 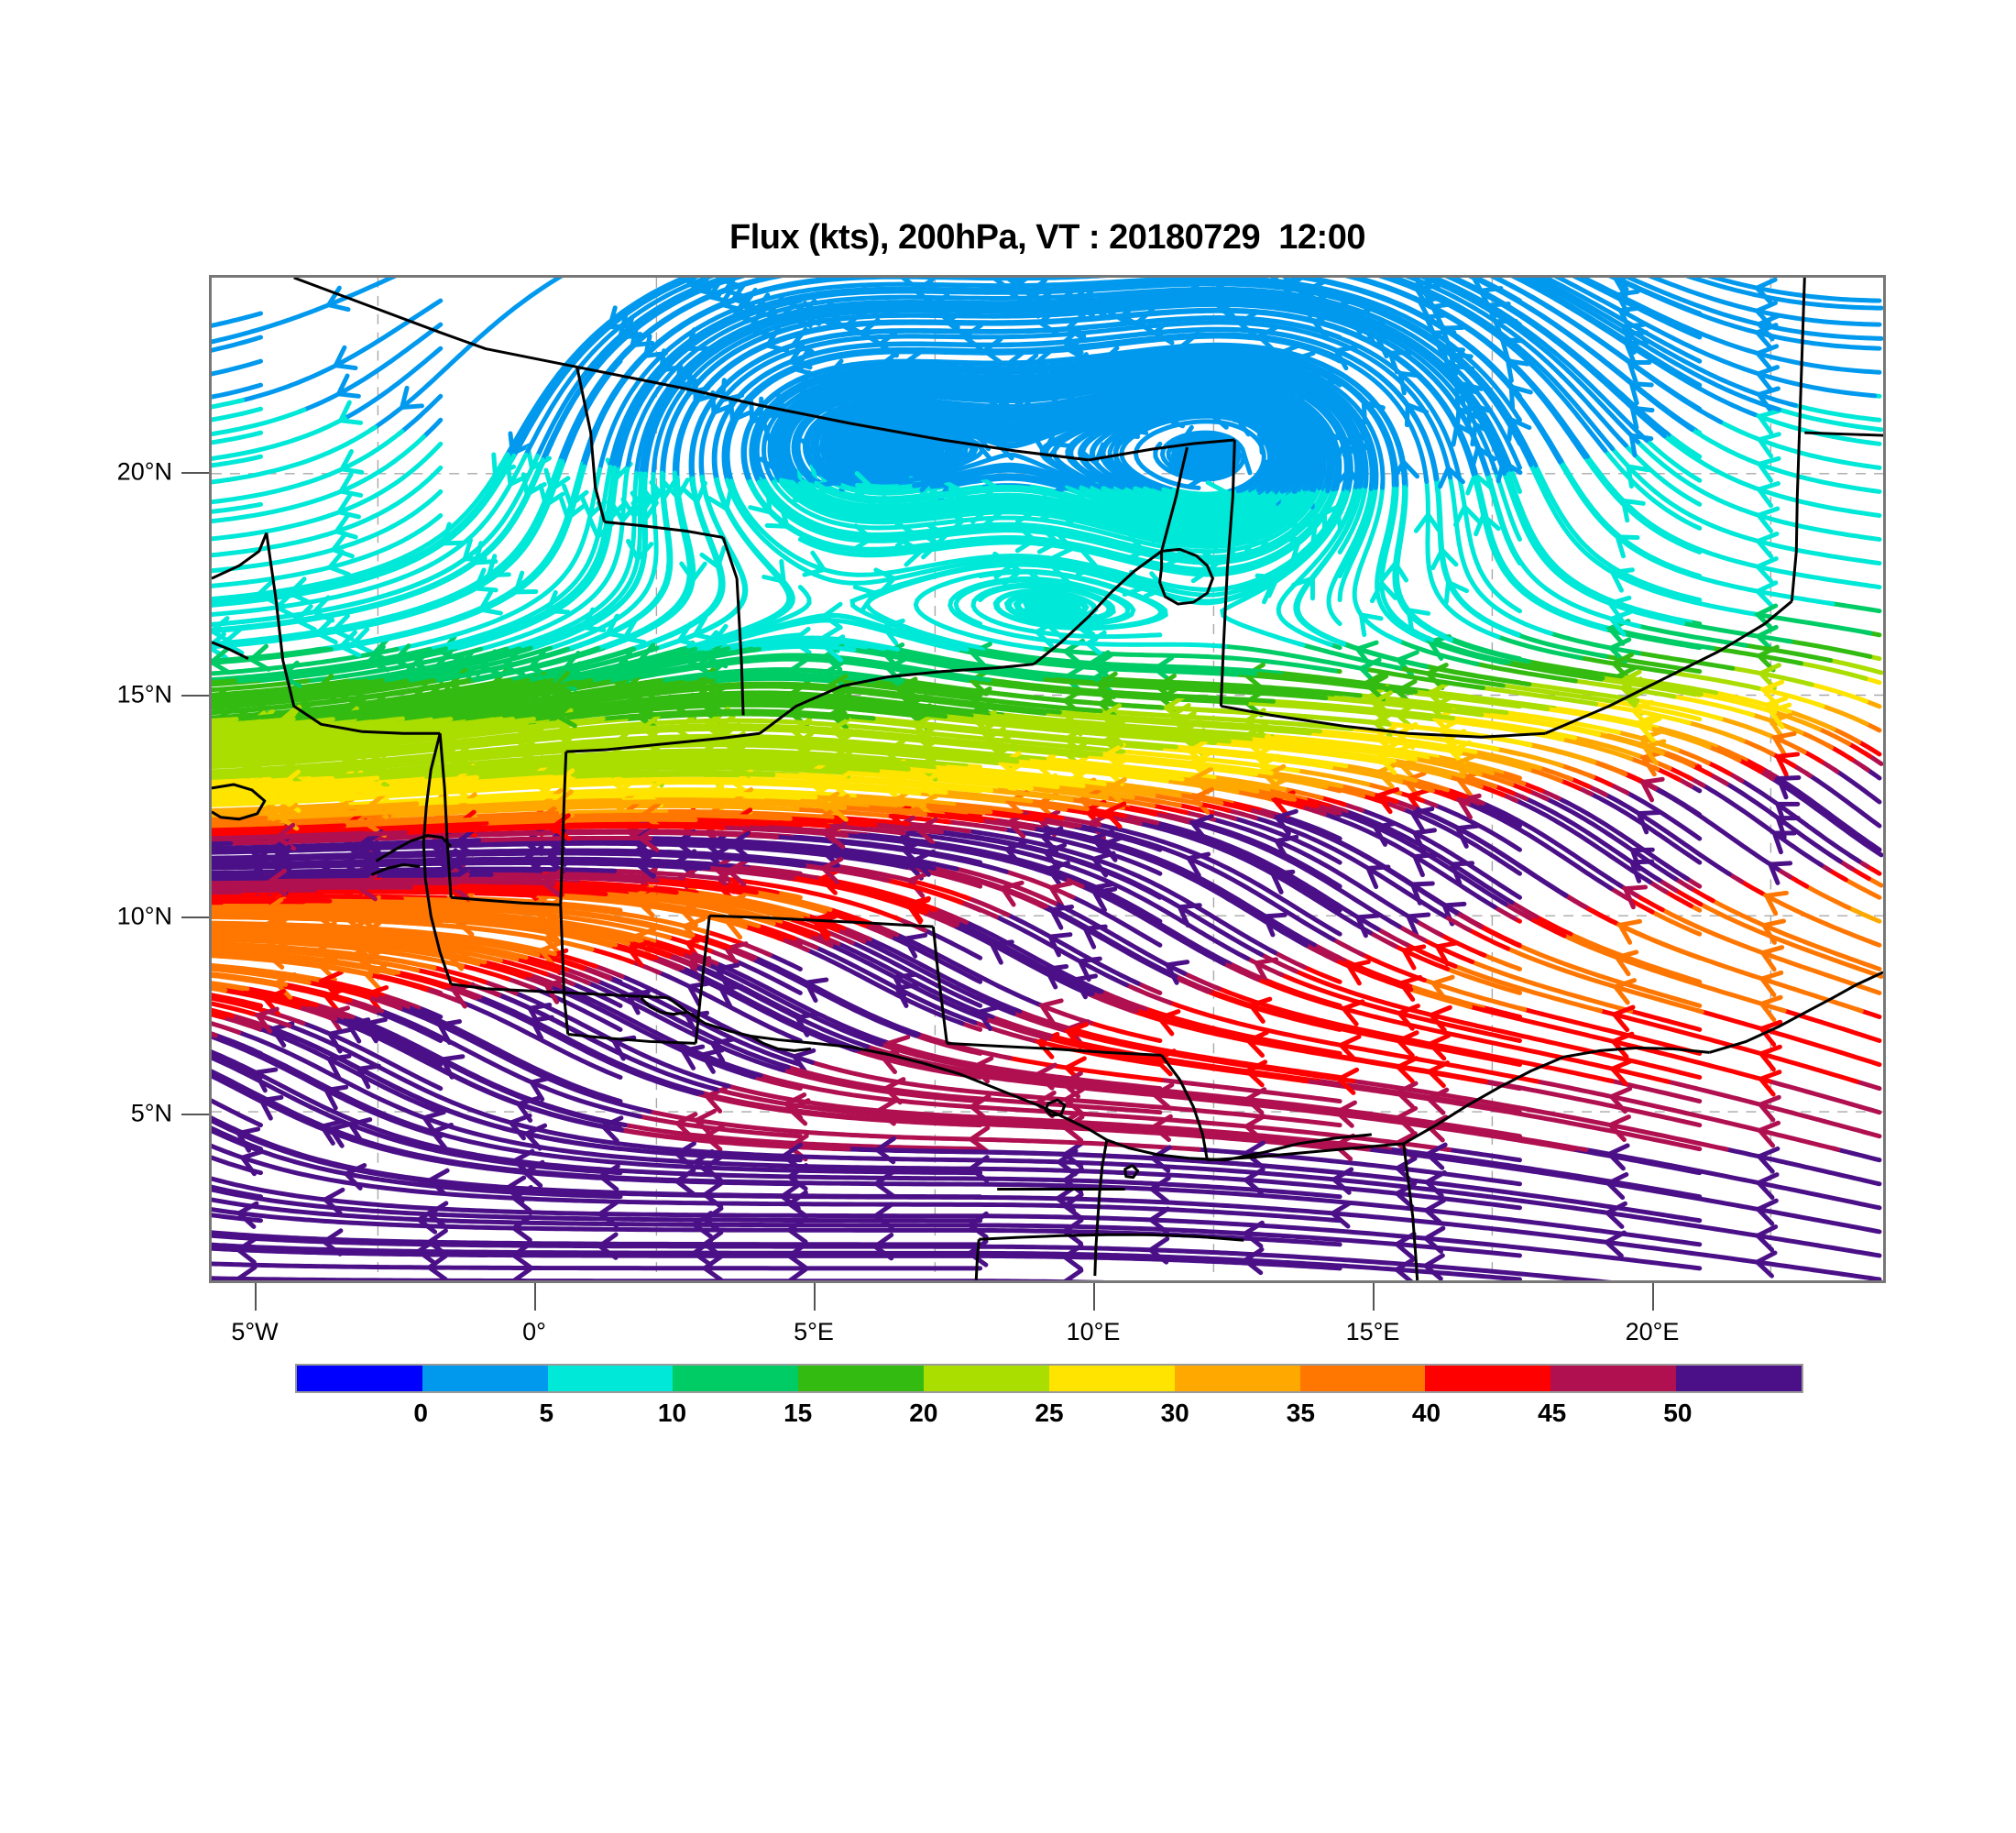 I want to click on colorbar-tick-50: 50, so click(x=1678, y=1413).